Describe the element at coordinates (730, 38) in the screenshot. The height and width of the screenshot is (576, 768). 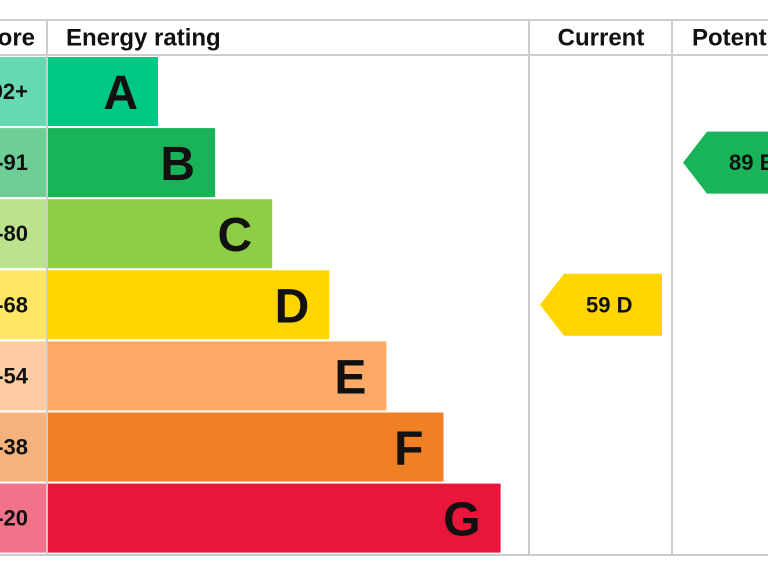
I see `header-potential: Potential` at that location.